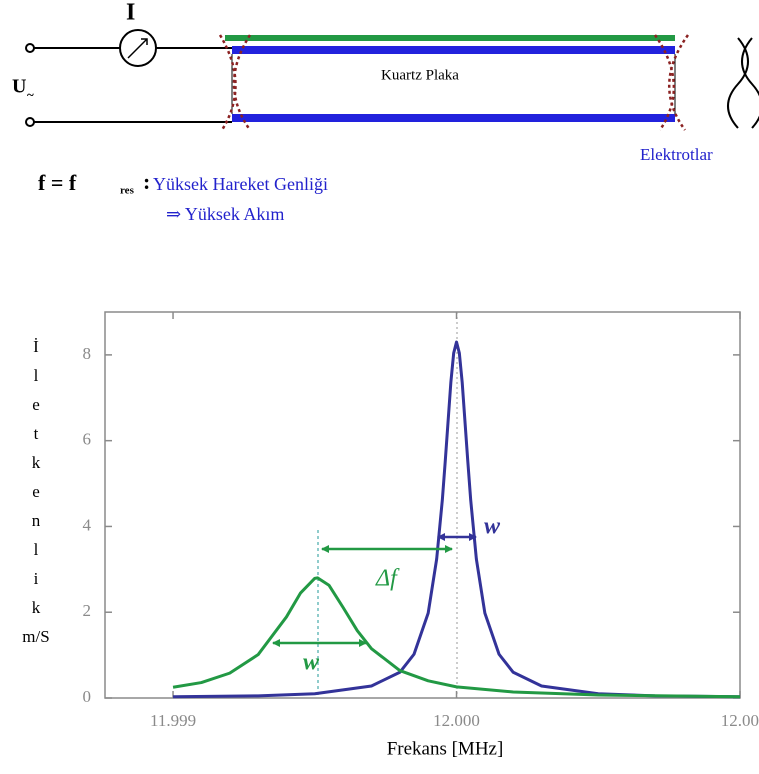 The image size is (759, 774). What do you see at coordinates (676, 154) in the screenshot?
I see `electrode-label: Elektrotlar` at bounding box center [676, 154].